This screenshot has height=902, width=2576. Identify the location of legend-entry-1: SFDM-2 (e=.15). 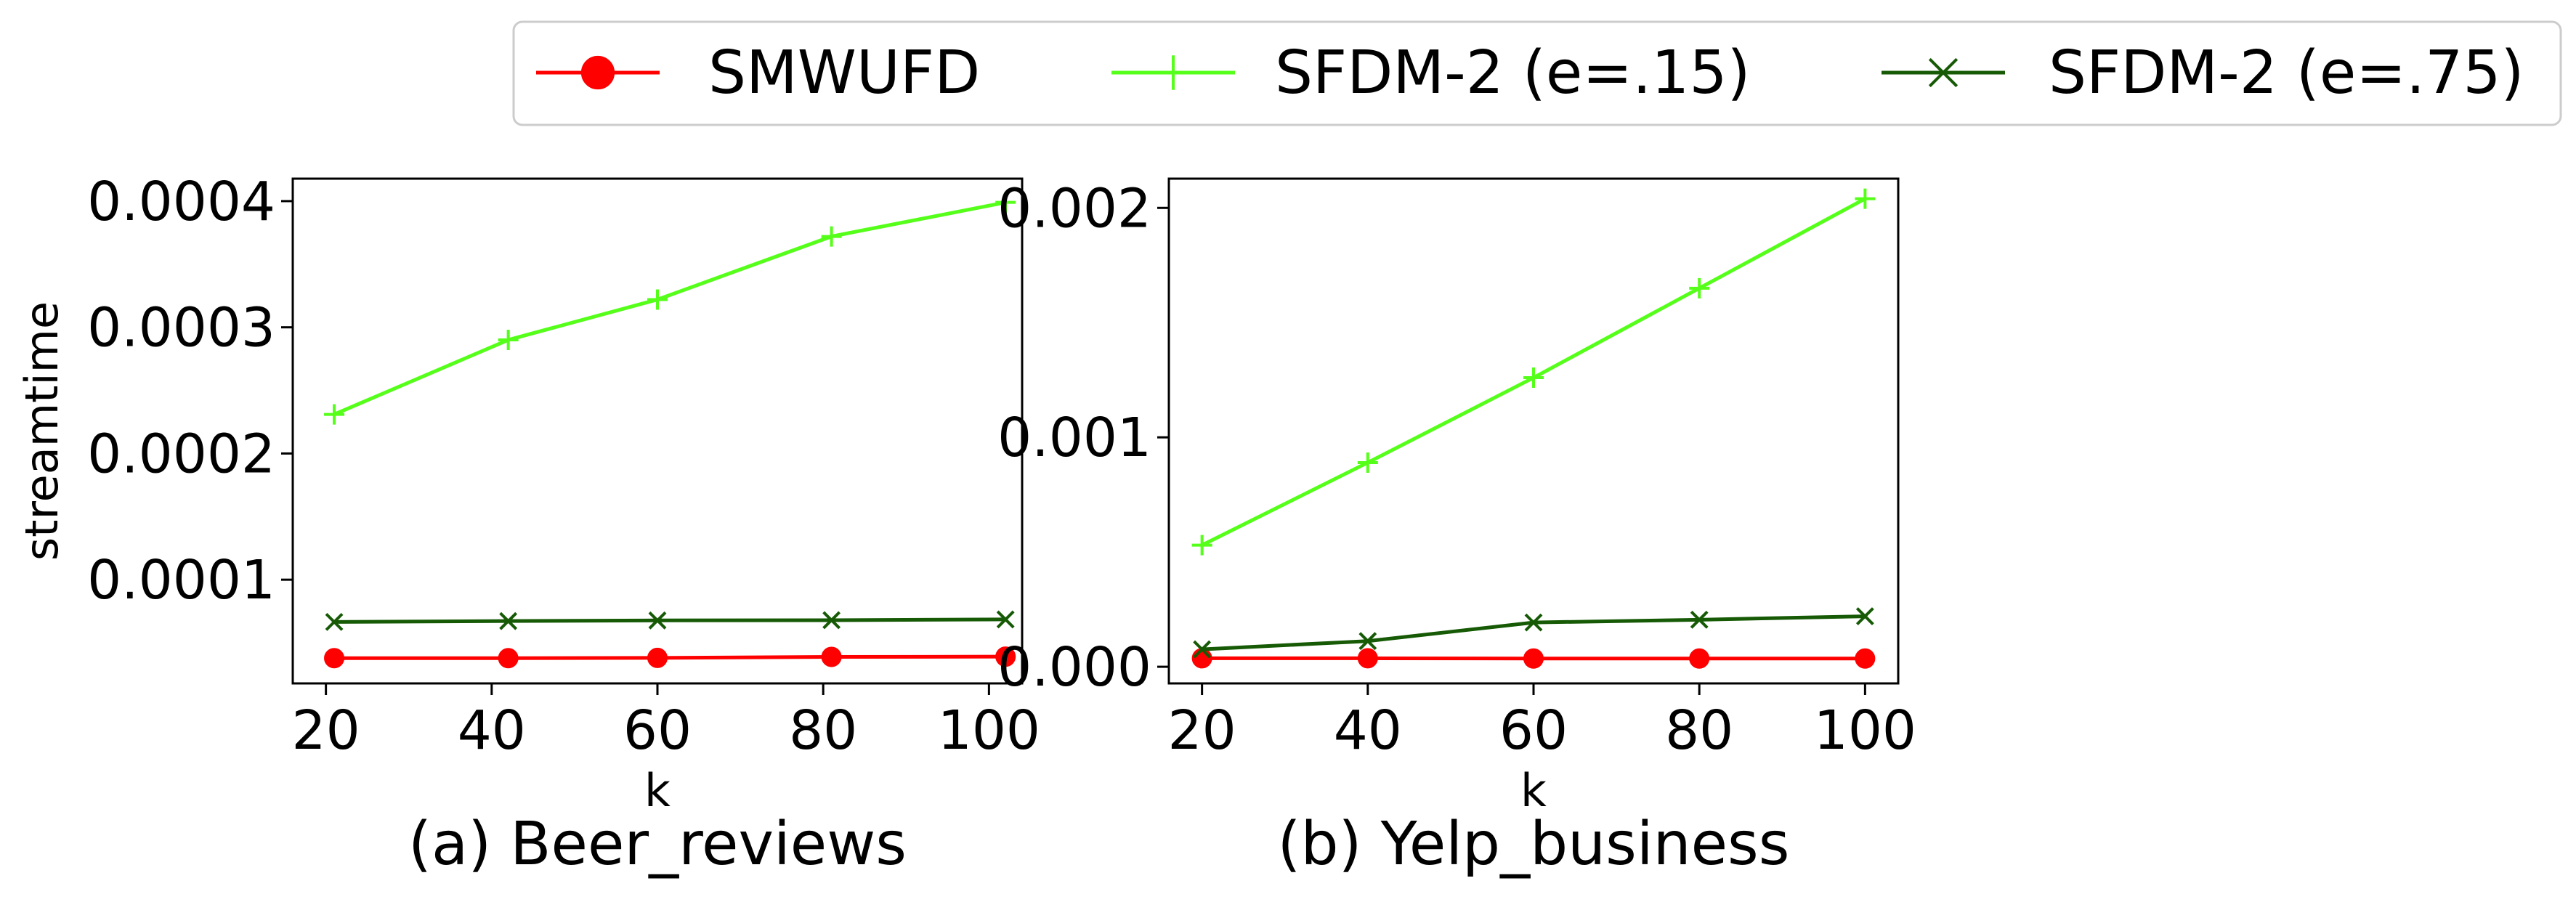
(1430, 72).